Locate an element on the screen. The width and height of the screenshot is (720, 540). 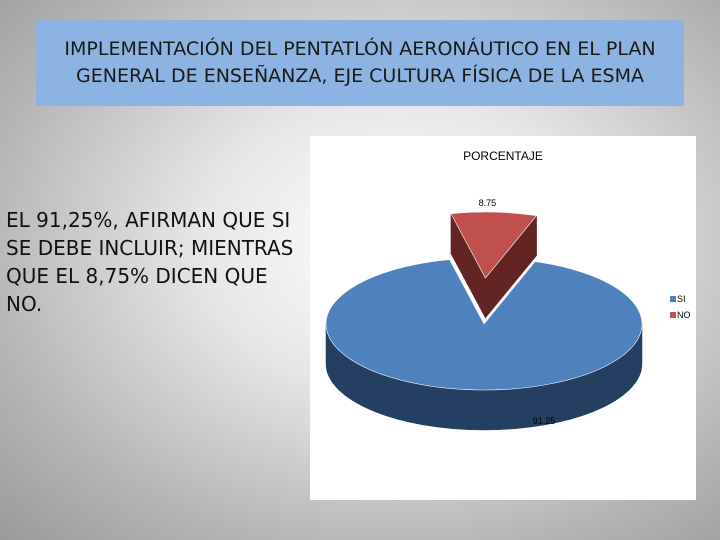
chart-legend: SI NO is located at coordinates (680, 307).